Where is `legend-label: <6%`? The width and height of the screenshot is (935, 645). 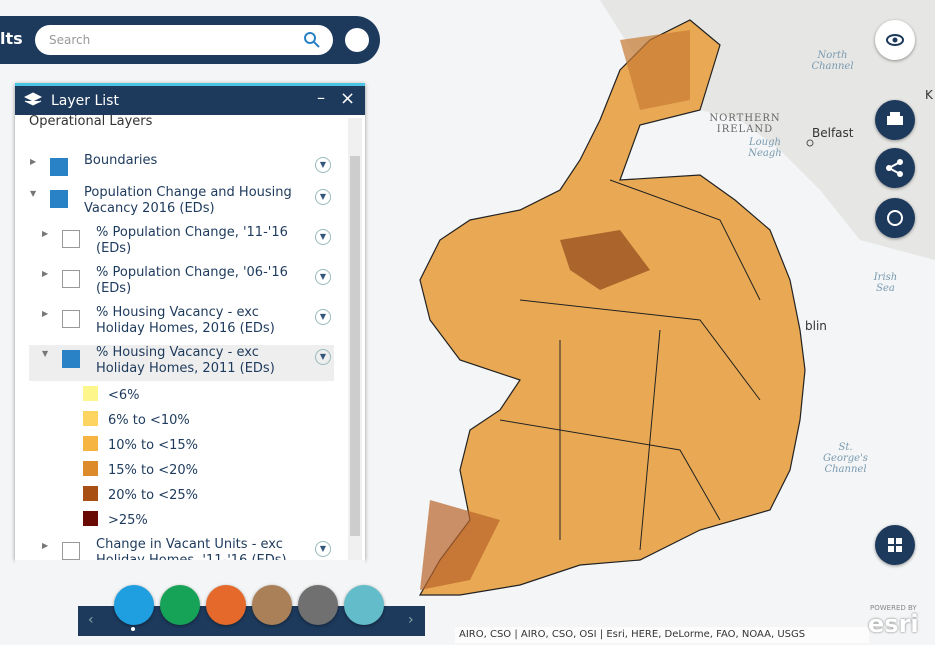
legend-label: <6% is located at coordinates (124, 395).